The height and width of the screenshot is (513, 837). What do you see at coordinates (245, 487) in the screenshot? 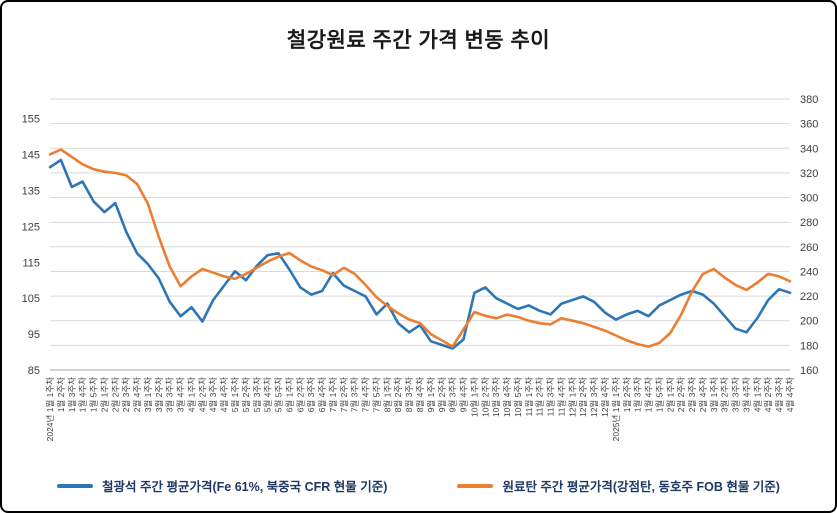
I see `legend-label-iron-ore: 철광석 주간 평균가격(Fe 61%, 북중국 CFR 현물 기준)` at bounding box center [245, 487].